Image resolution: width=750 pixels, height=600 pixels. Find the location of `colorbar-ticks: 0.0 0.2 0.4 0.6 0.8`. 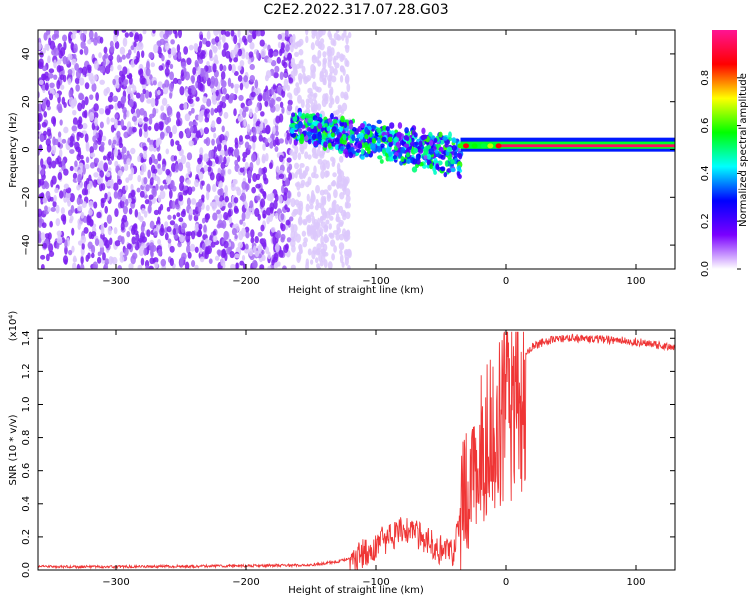

colorbar-ticks: 0.0 0.2 0.4 0.6 0.8 is located at coordinates (720, 173).